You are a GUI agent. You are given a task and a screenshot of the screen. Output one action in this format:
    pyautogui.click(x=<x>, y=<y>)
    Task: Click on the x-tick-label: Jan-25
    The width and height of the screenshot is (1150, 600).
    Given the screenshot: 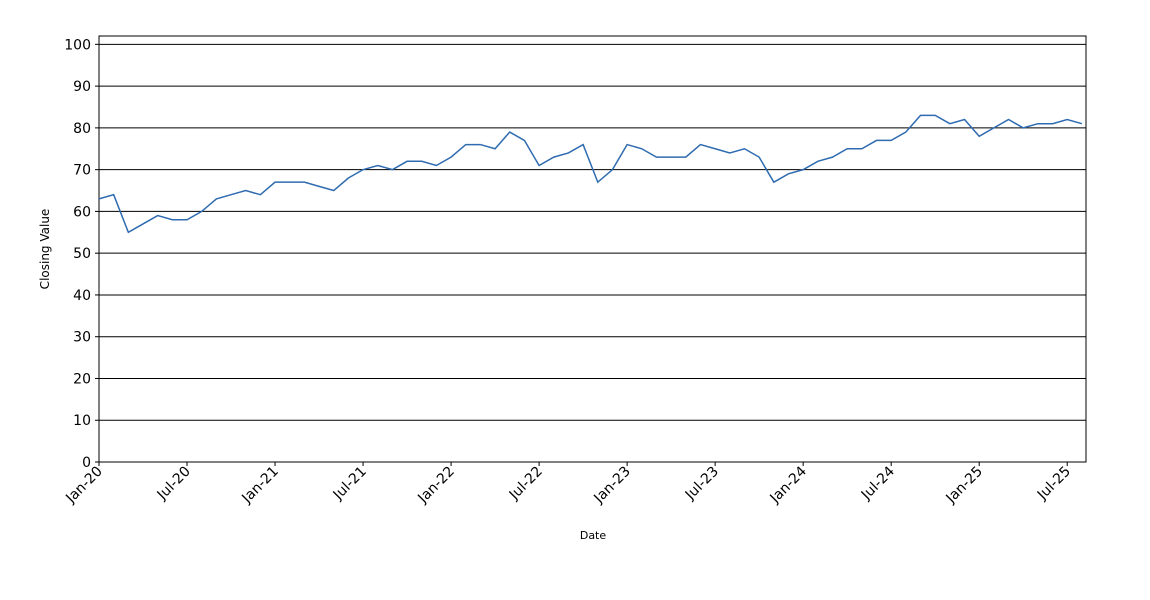 What is the action you would take?
    pyautogui.click(x=964, y=485)
    